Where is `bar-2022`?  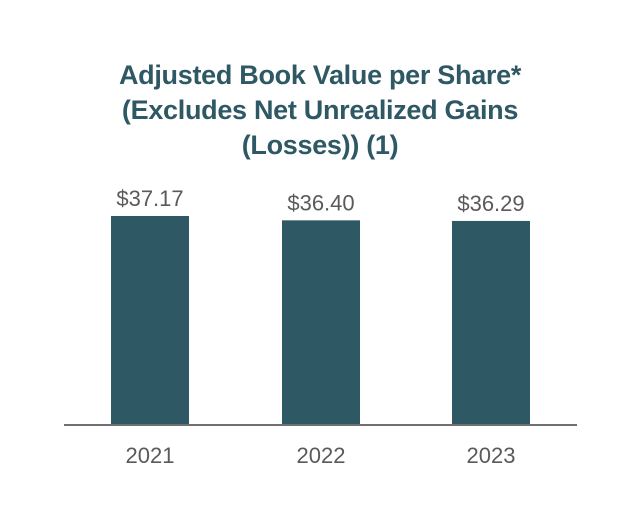 bar-2022 is located at coordinates (321, 322).